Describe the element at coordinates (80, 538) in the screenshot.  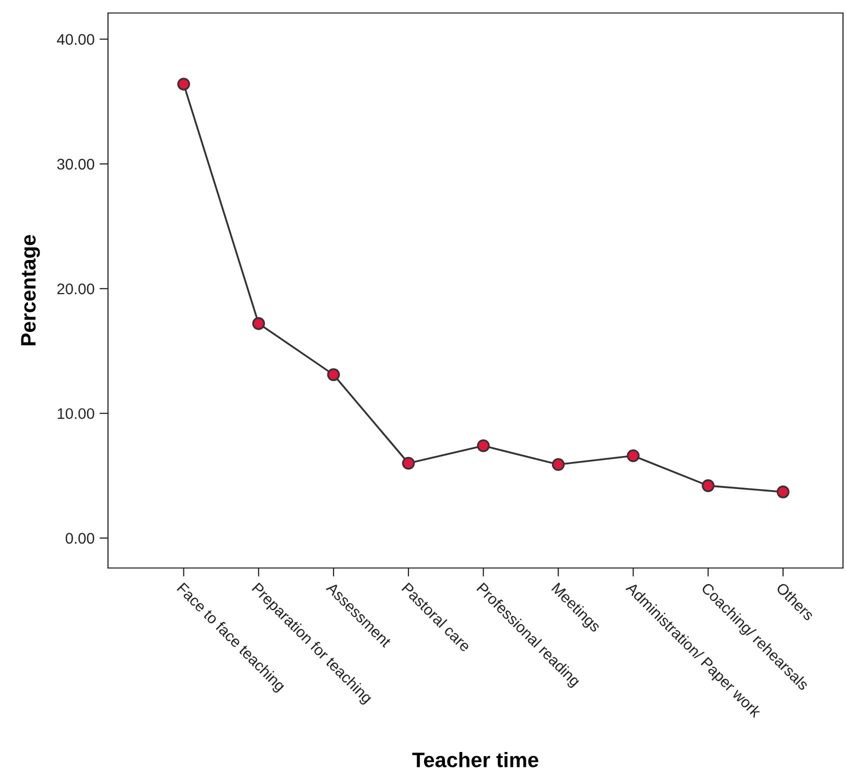
I see `y-tick-label: 0.00` at that location.